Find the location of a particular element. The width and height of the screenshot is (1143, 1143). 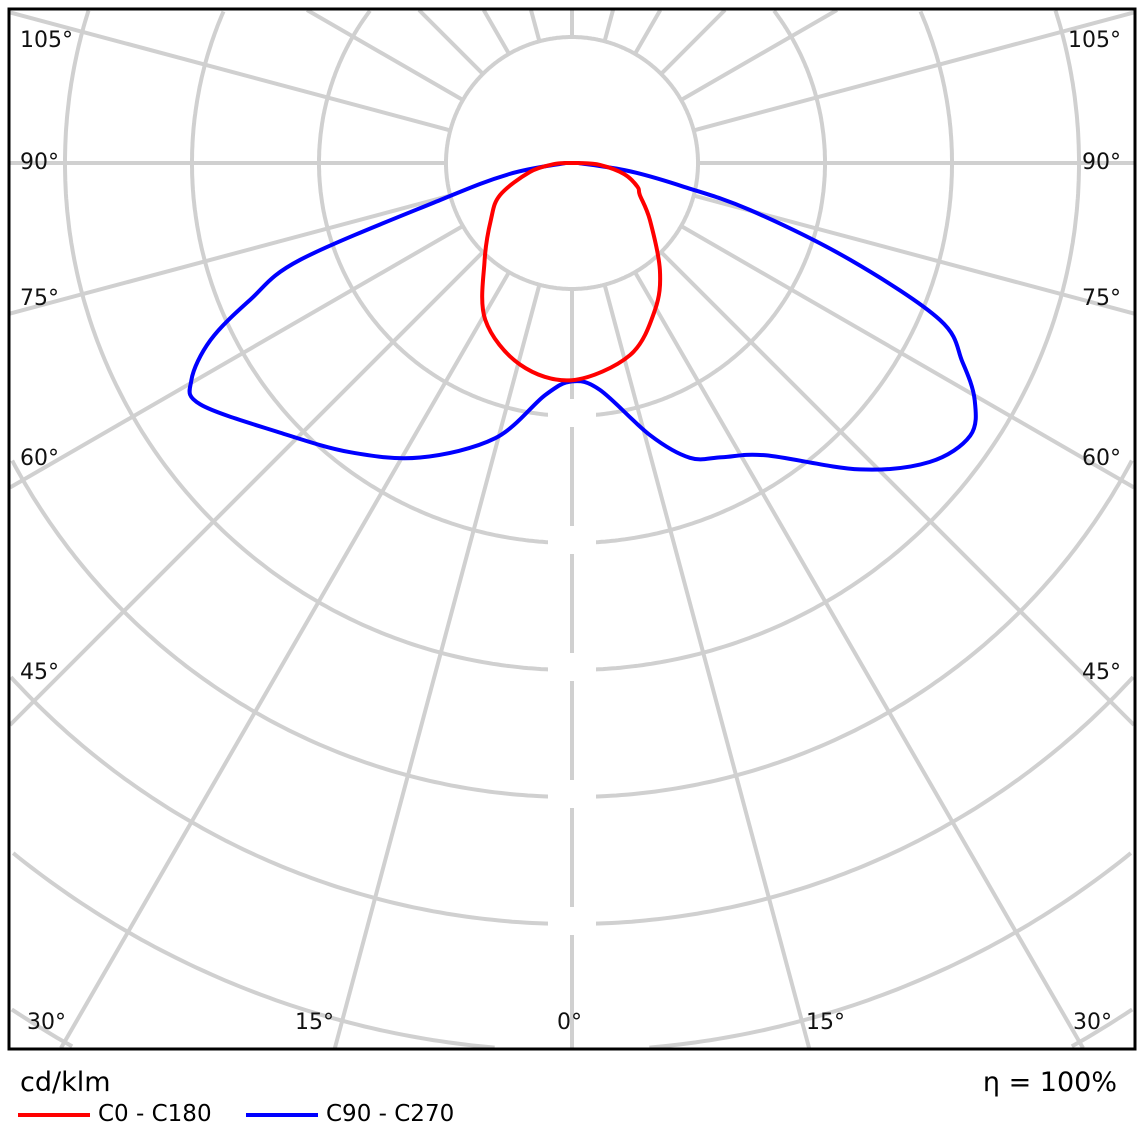

legend-item-c90-c270: C90 - C270 is located at coordinates (350, 1114).